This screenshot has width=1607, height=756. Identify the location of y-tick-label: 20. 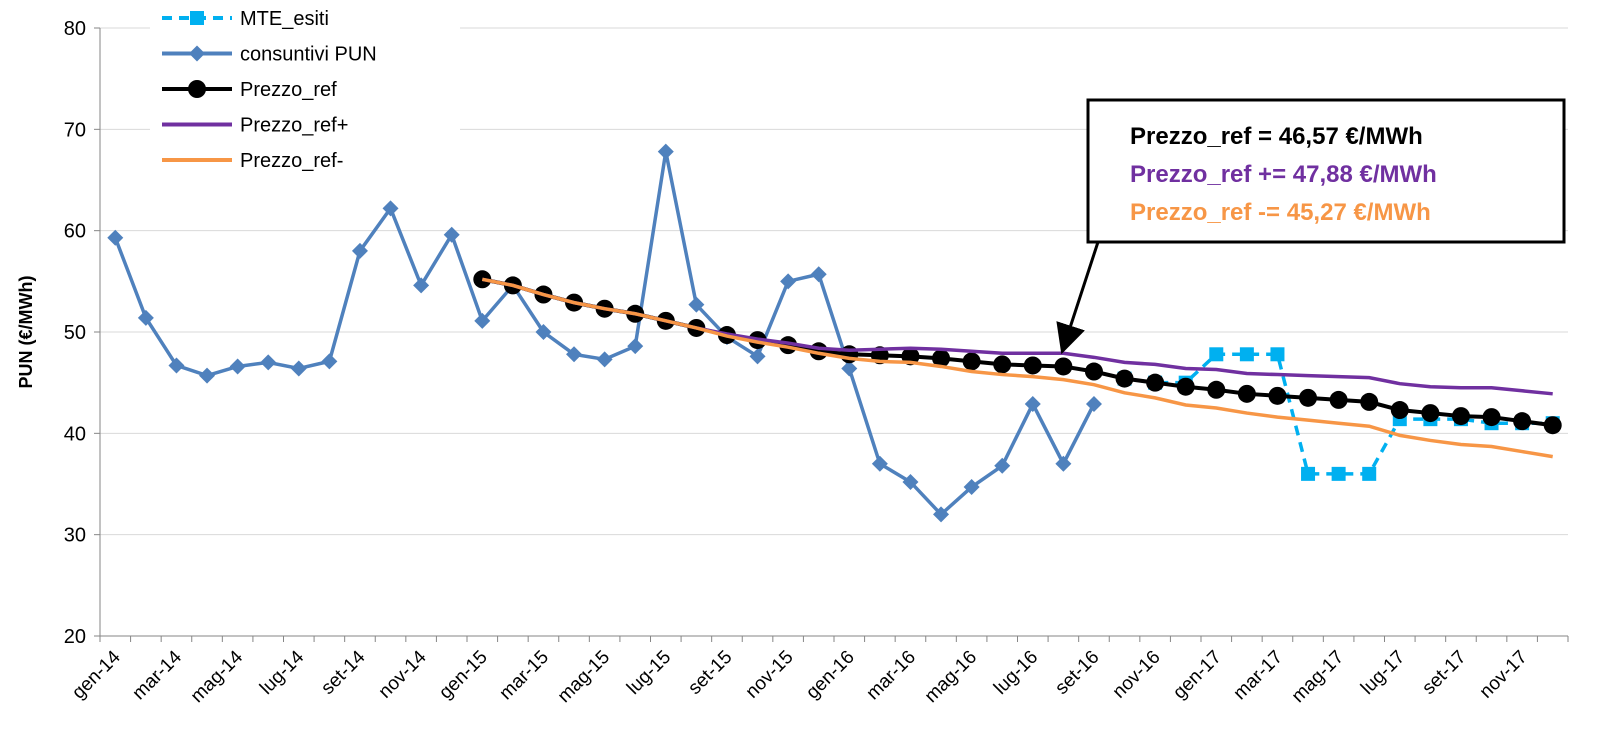
(75, 637).